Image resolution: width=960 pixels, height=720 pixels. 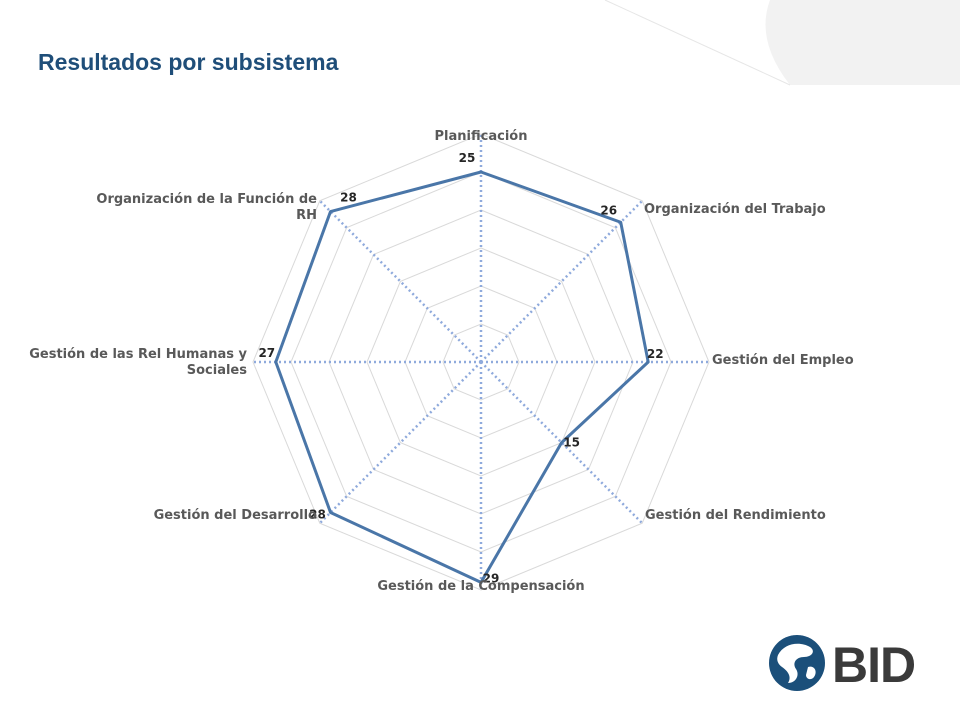 I want to click on axis-label-line: RH, so click(x=306, y=215).